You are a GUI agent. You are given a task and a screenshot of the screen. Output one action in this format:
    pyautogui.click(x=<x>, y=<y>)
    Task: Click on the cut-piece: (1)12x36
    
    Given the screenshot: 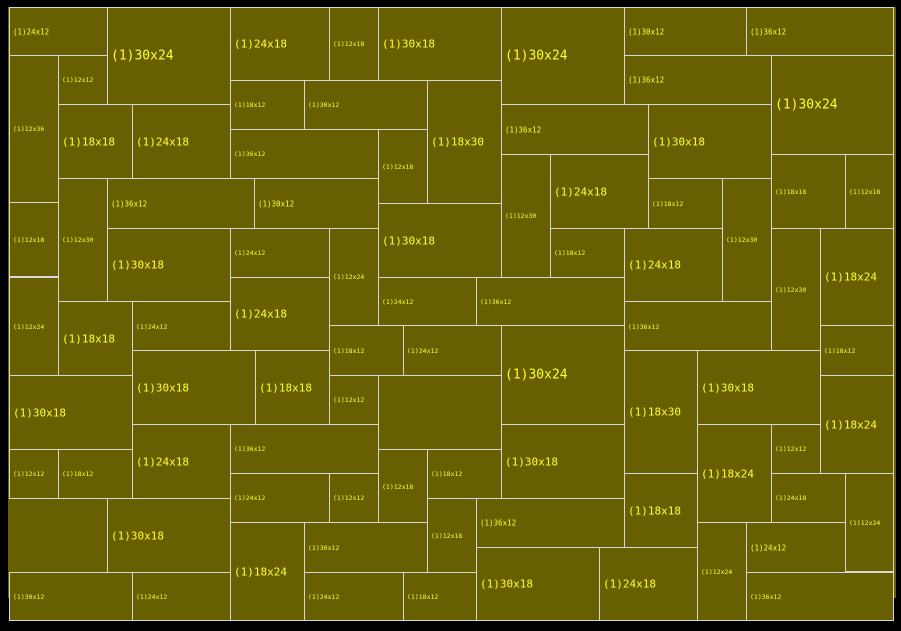 What is the action you would take?
    pyautogui.click(x=34, y=129)
    